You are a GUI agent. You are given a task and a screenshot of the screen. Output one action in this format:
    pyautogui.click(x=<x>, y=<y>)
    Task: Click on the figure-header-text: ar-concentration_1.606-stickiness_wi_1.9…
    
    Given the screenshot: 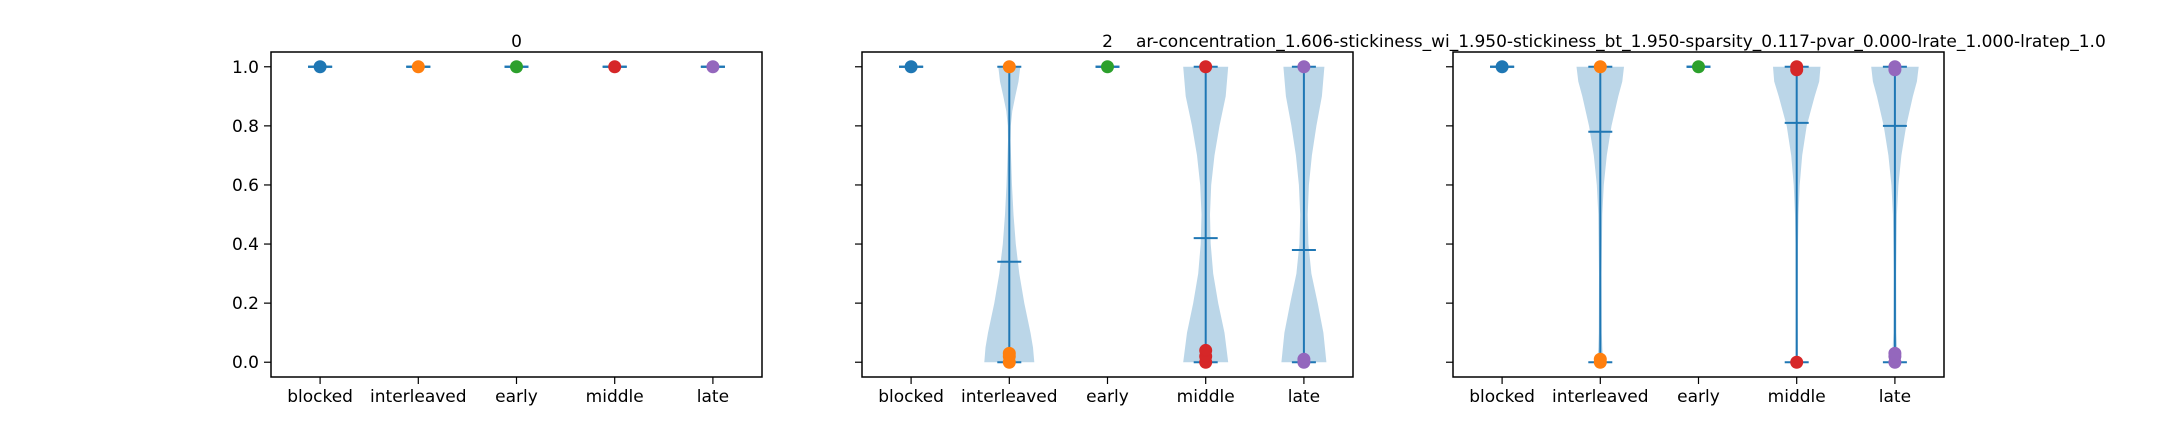 What is the action you would take?
    pyautogui.click(x=1621, y=42)
    